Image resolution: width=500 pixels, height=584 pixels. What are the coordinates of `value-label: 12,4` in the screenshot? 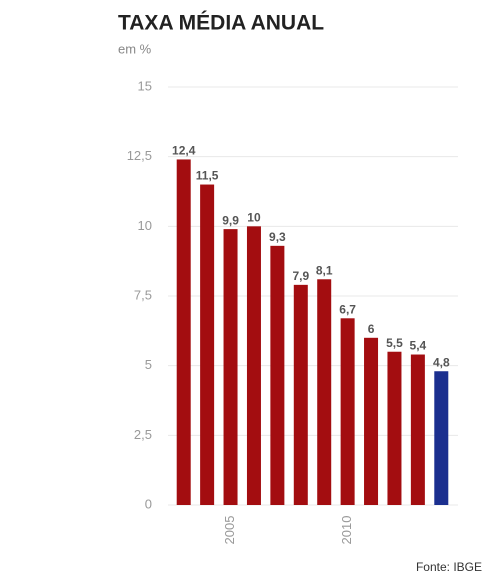 It's located at (184, 151).